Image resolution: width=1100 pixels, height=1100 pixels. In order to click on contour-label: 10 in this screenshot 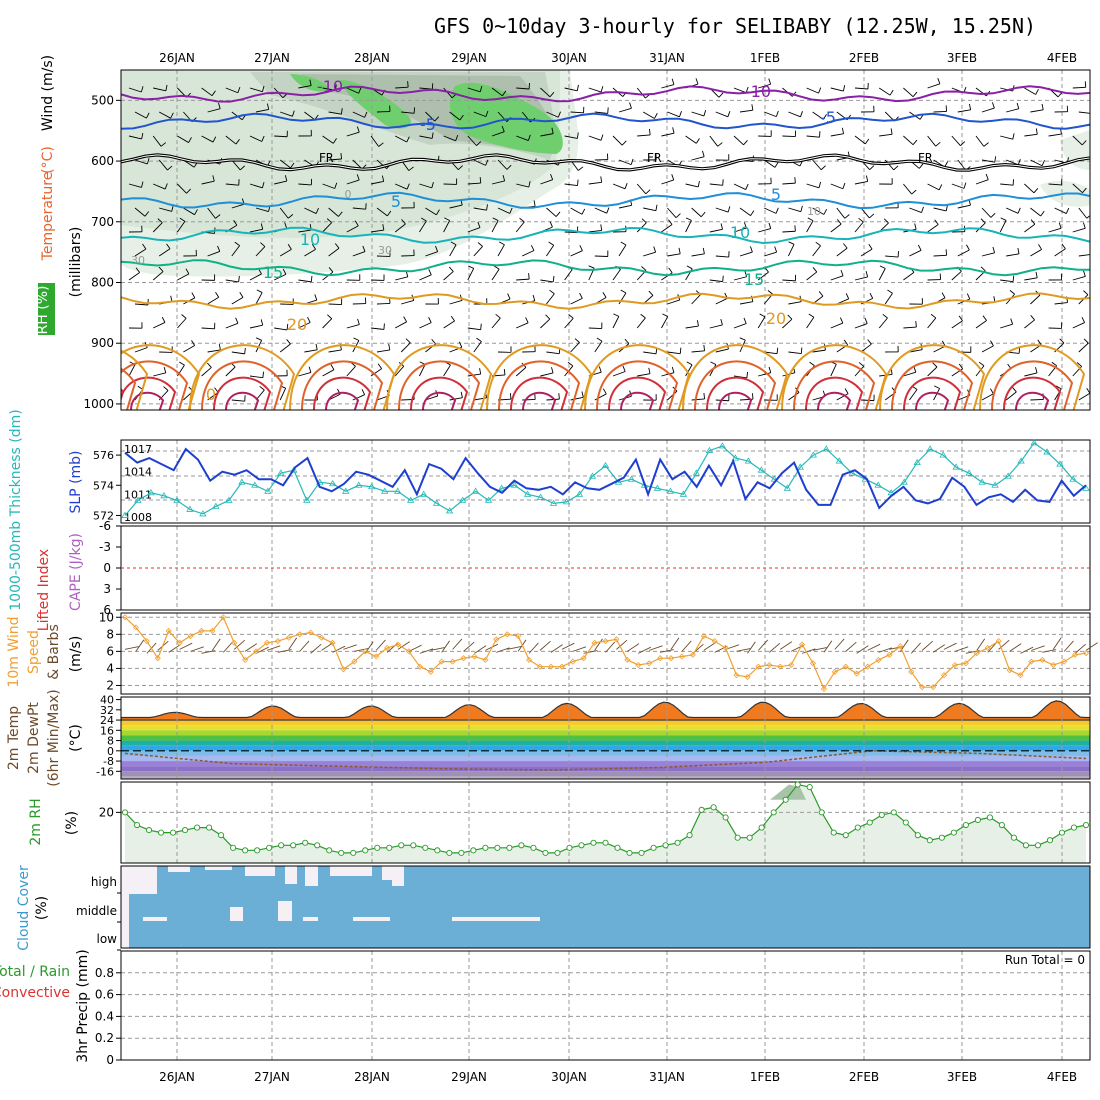, I will do `click(814, 211)`.